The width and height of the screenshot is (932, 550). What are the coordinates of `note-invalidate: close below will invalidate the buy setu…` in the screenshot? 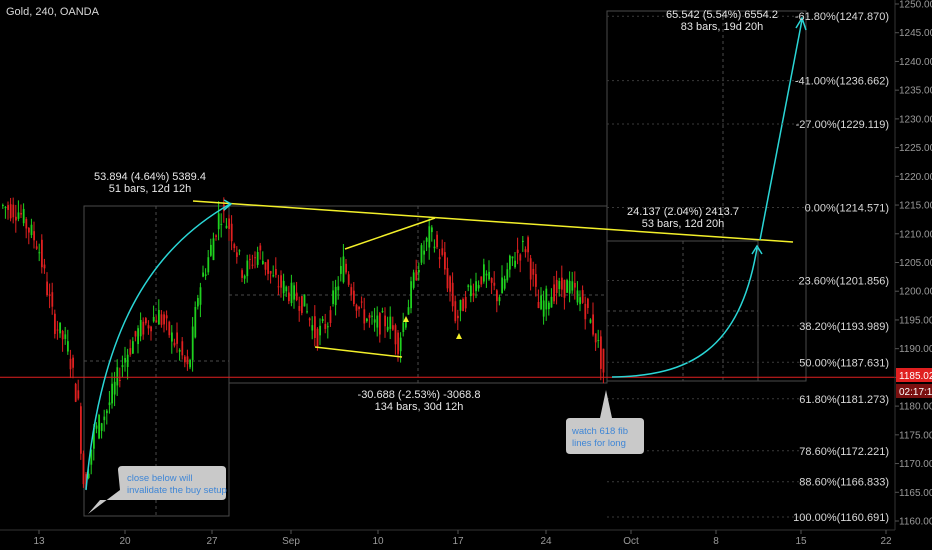 It's located at (157, 490).